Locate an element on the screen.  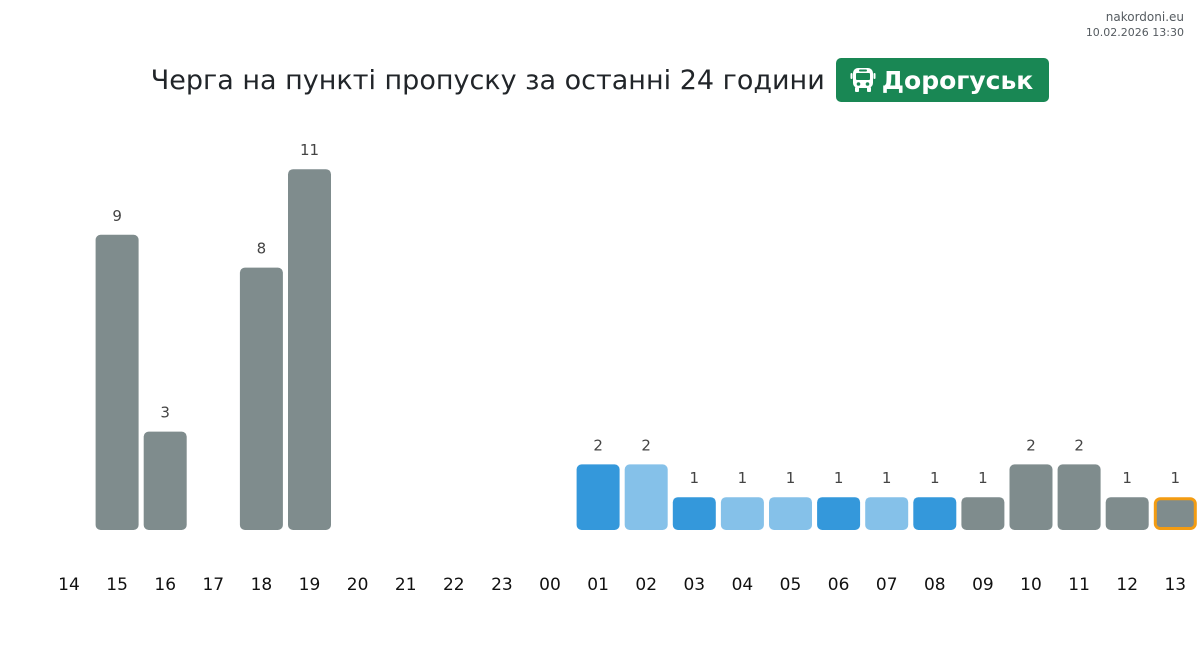
x-tick-label: 07 is located at coordinates (887, 585).